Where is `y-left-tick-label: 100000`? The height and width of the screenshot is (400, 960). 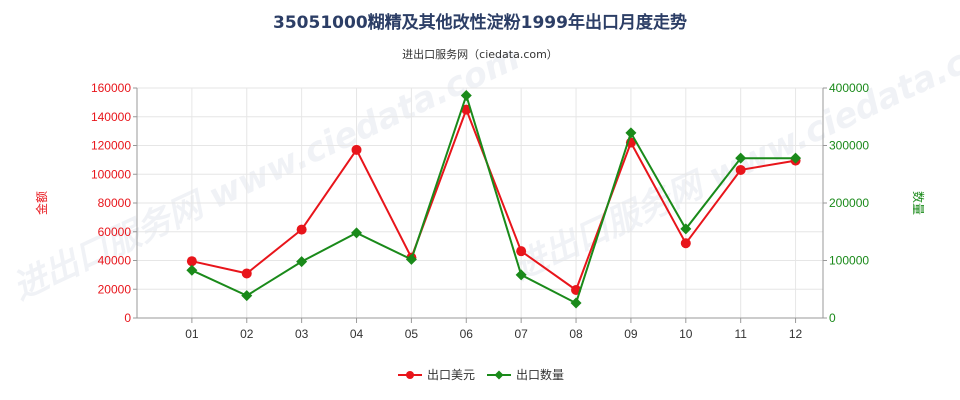
y-left-tick-label: 100000 is located at coordinates (111, 174).